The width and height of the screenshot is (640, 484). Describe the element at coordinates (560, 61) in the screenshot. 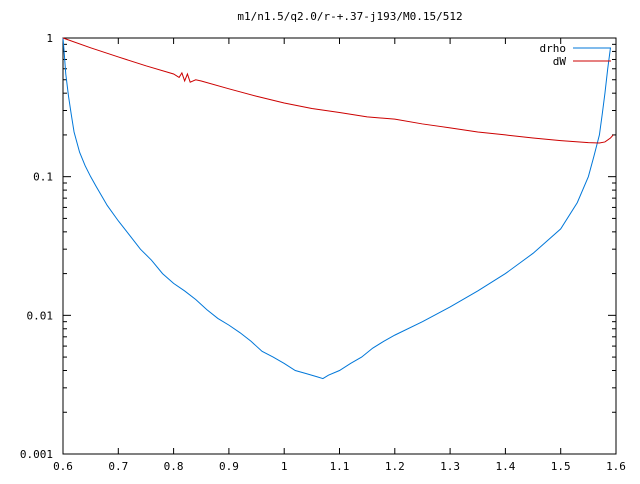

I see `legend-label-dW: dW` at that location.